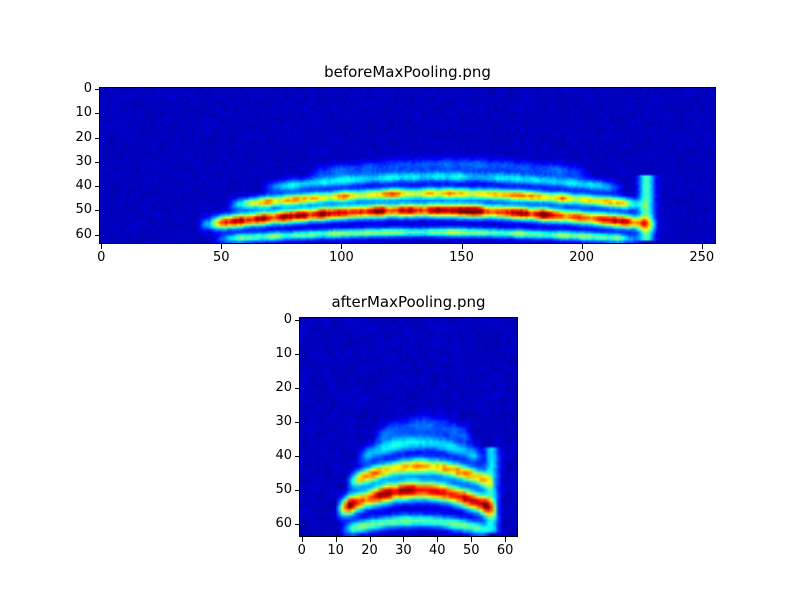 Image resolution: width=800 pixels, height=600 pixels. I want to click on x-axis-after: 0 10 20 30 40 50 60, so click(407, 551).